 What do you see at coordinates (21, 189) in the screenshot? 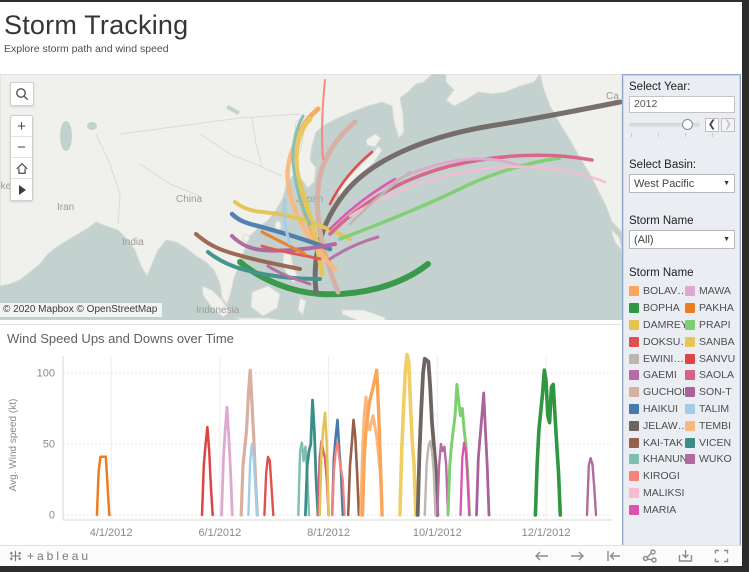
I see `pan-mode-button` at bounding box center [21, 189].